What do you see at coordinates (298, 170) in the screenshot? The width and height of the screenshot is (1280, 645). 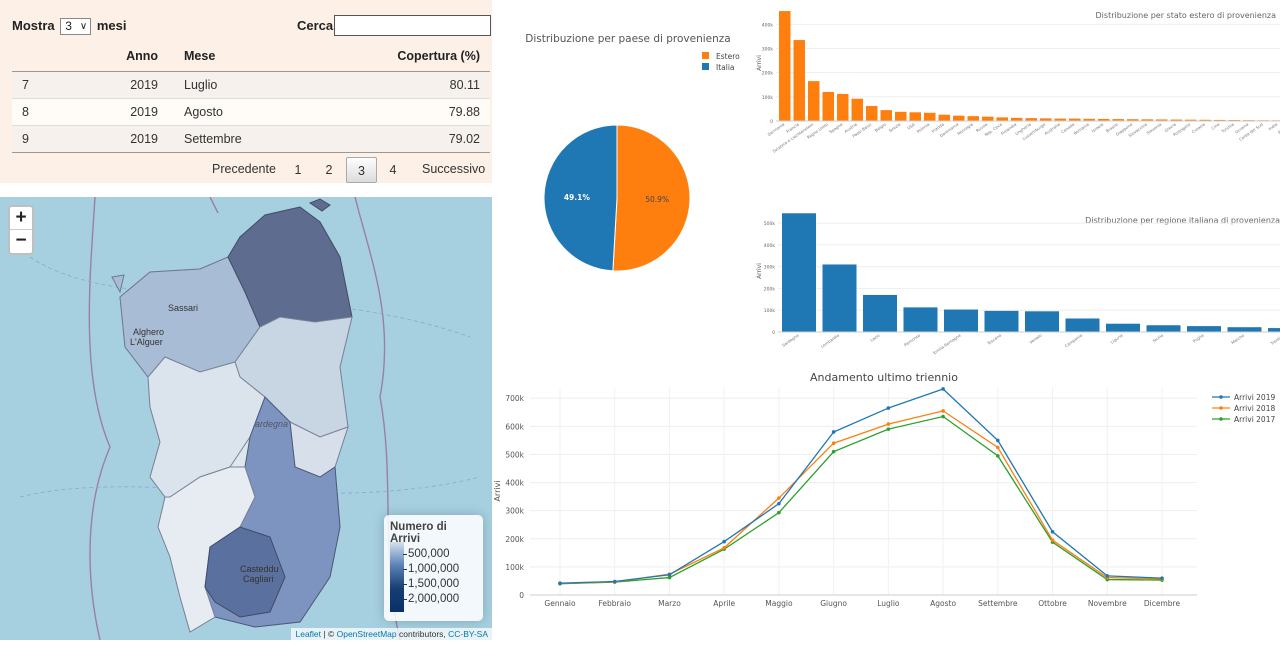 I see `pagination-page-1: 1` at bounding box center [298, 170].